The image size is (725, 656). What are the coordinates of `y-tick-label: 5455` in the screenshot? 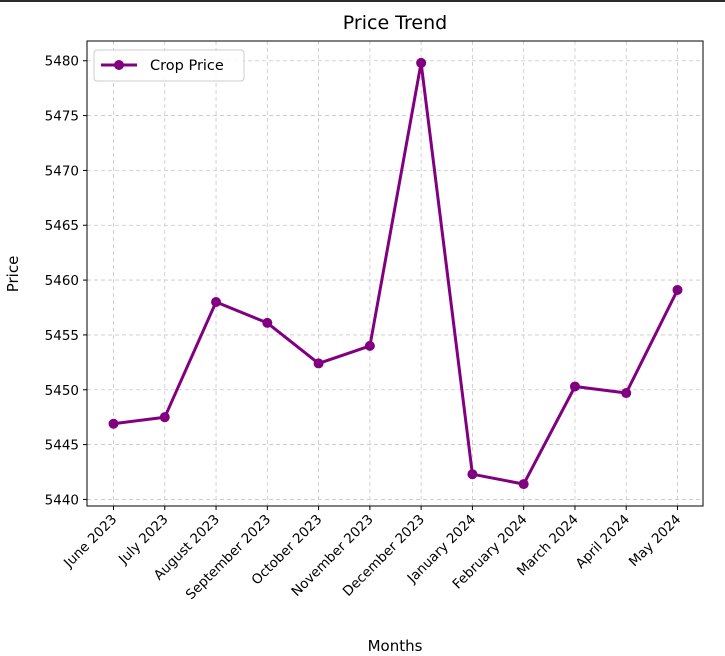 It's located at (62, 336).